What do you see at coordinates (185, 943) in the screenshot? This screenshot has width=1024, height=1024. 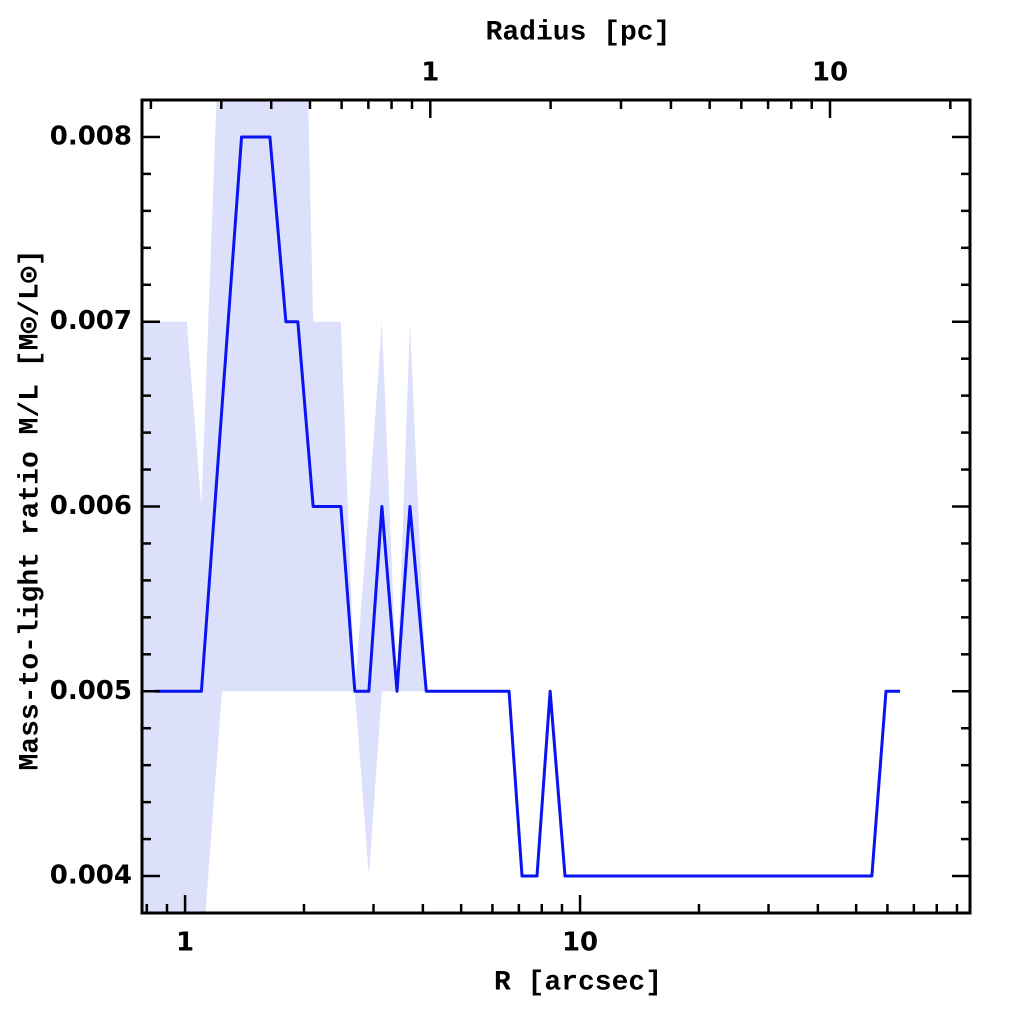 I see `x-tick-label: 1` at bounding box center [185, 943].